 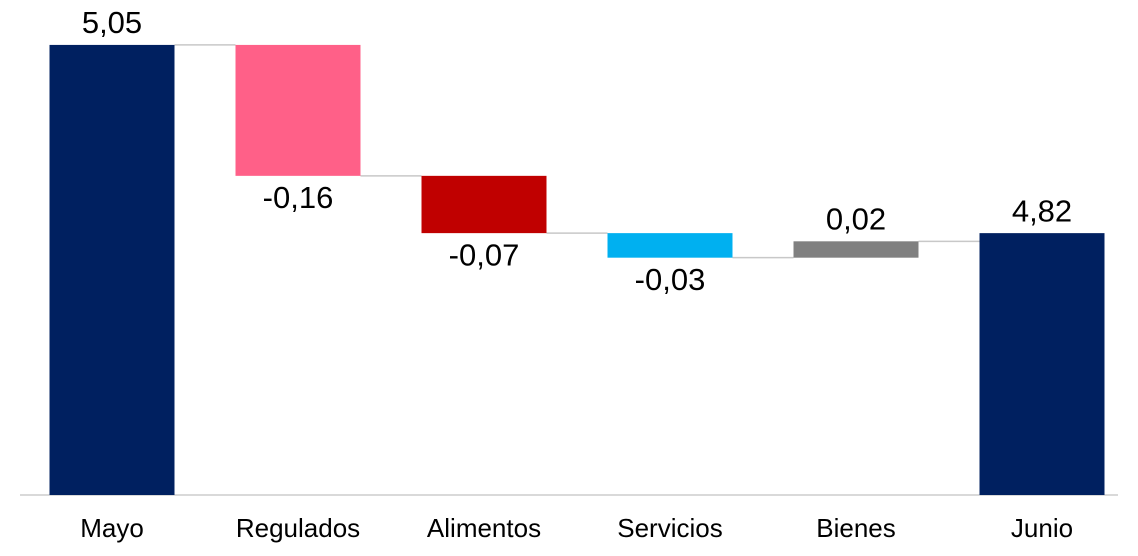 I want to click on x-tick-label: Bienes, so click(x=856, y=528).